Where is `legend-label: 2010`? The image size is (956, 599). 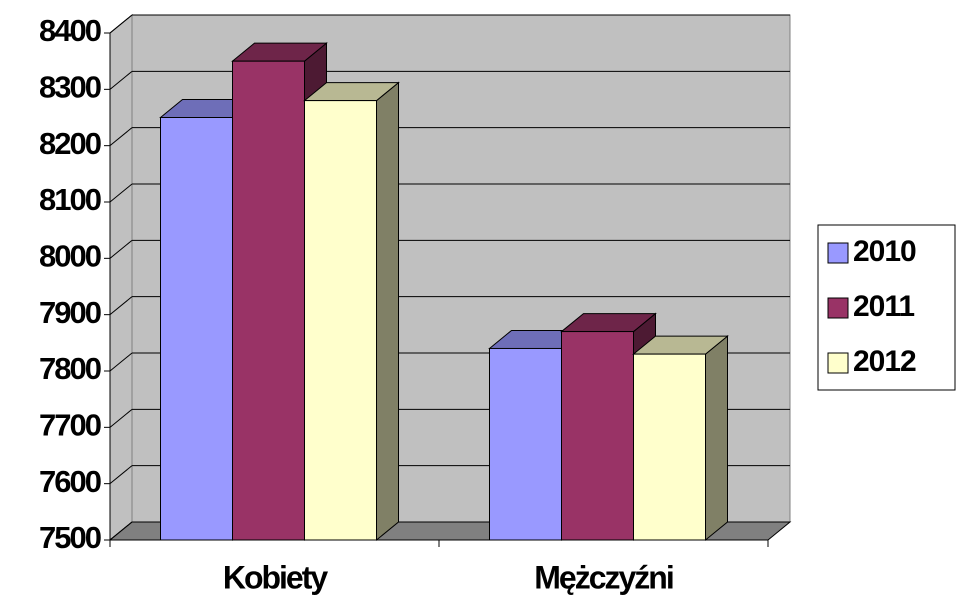
legend-label: 2010 is located at coordinates (884, 251).